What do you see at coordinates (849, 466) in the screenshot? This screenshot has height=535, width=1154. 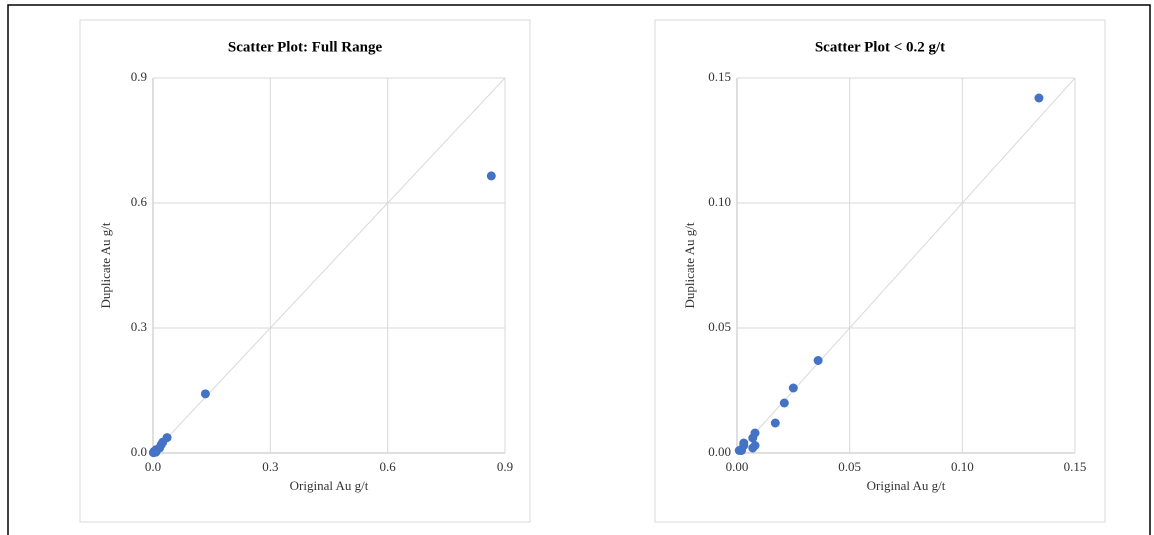 I see `x-tick-label: 0.05` at bounding box center [849, 466].